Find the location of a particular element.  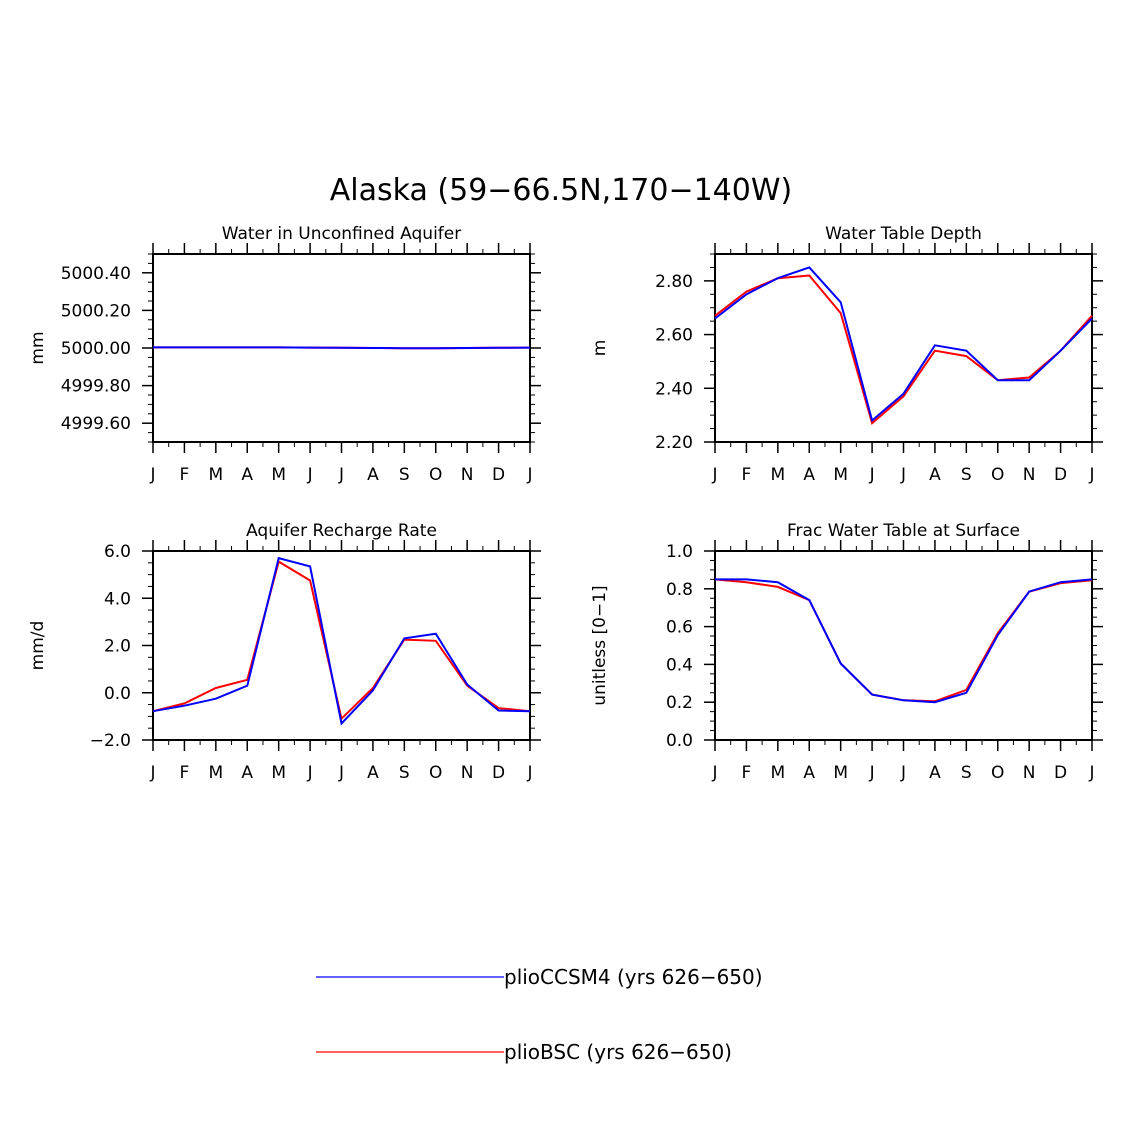

y-axis-label: m is located at coordinates (600, 348).